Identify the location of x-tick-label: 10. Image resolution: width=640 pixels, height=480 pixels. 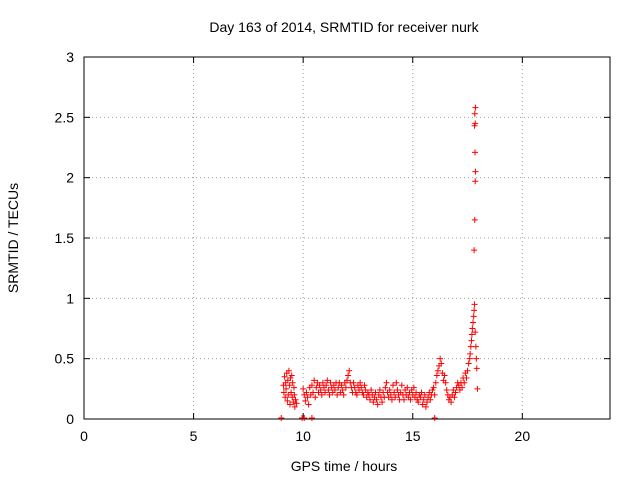
(303, 436).